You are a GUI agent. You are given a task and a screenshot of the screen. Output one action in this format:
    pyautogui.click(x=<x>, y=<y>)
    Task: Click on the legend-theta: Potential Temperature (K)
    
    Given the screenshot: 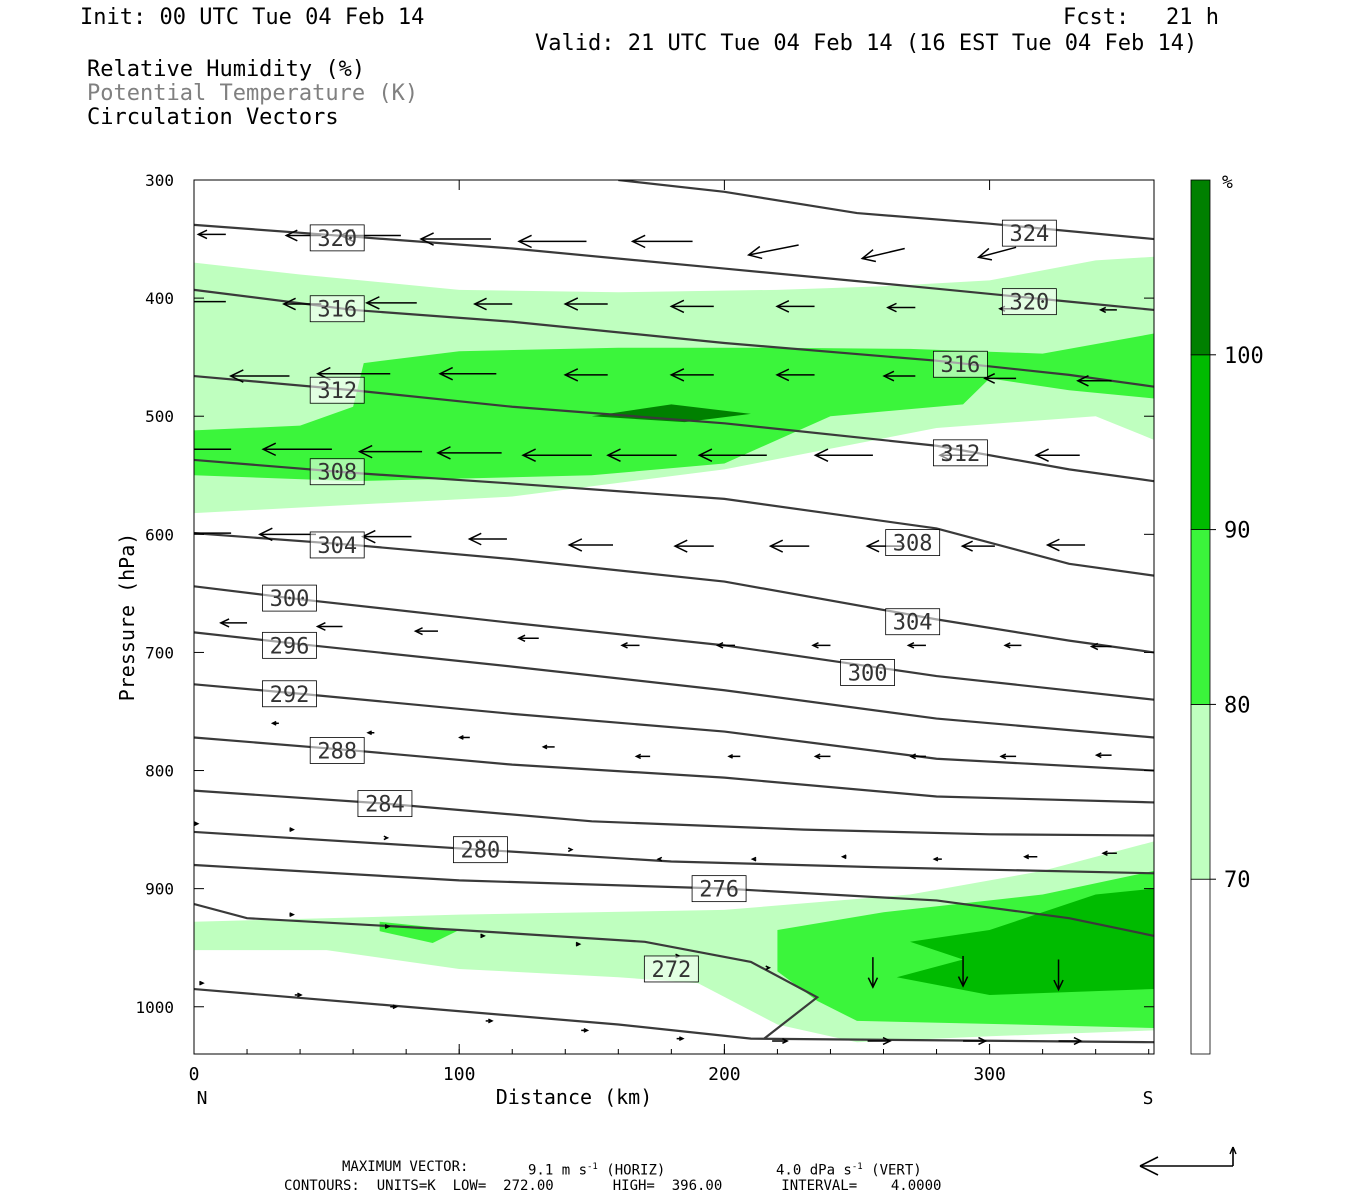 What is the action you would take?
    pyautogui.click(x=253, y=93)
    